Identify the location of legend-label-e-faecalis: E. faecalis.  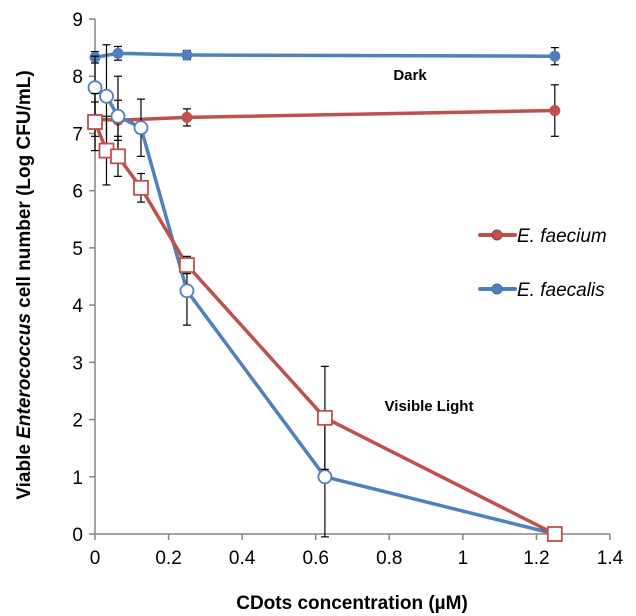
(561, 290).